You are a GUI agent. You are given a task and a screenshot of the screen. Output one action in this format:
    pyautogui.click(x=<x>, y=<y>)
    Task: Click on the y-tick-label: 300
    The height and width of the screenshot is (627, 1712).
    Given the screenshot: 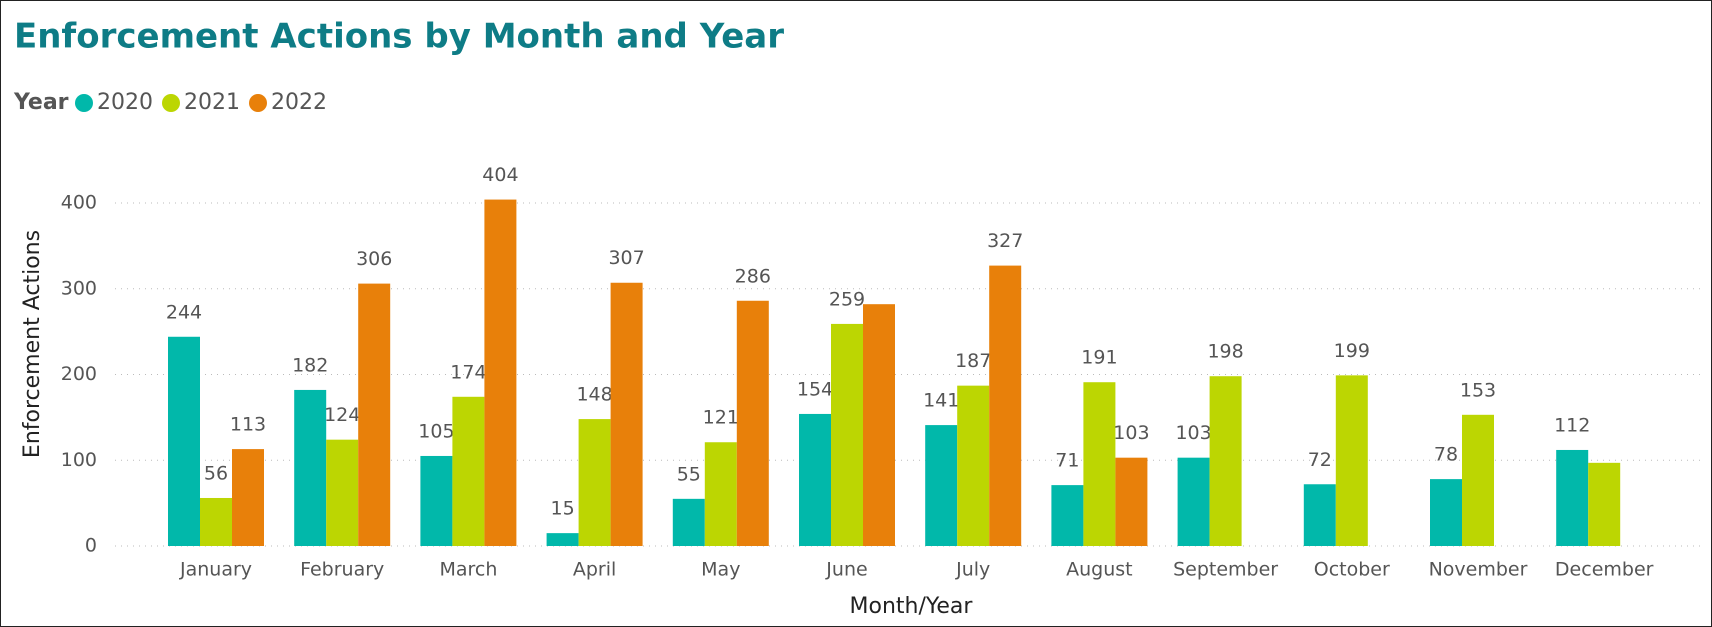 What is the action you would take?
    pyautogui.click(x=79, y=288)
    